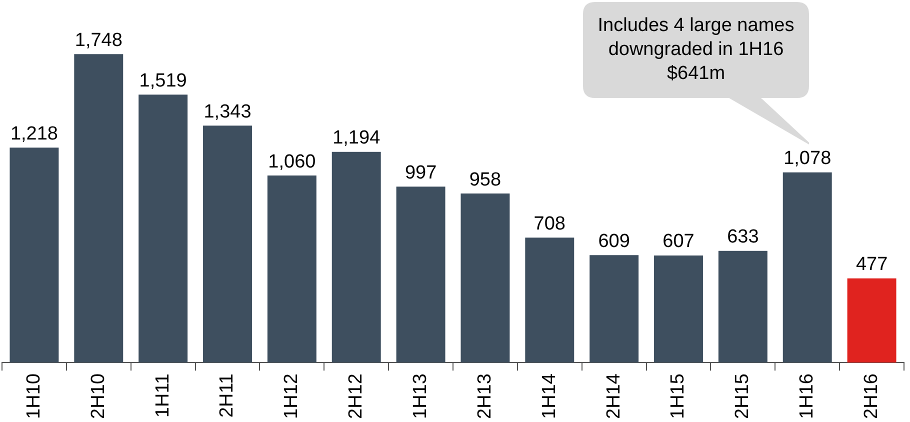  What do you see at coordinates (808, 159) in the screenshot?
I see `data-label: 1,078` at bounding box center [808, 159].